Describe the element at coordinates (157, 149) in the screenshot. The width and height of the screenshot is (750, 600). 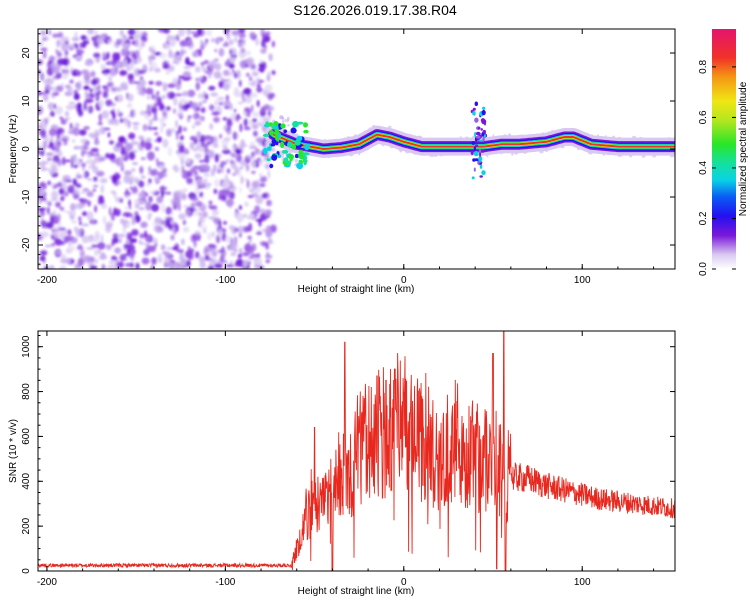
I see `noise-region` at that location.